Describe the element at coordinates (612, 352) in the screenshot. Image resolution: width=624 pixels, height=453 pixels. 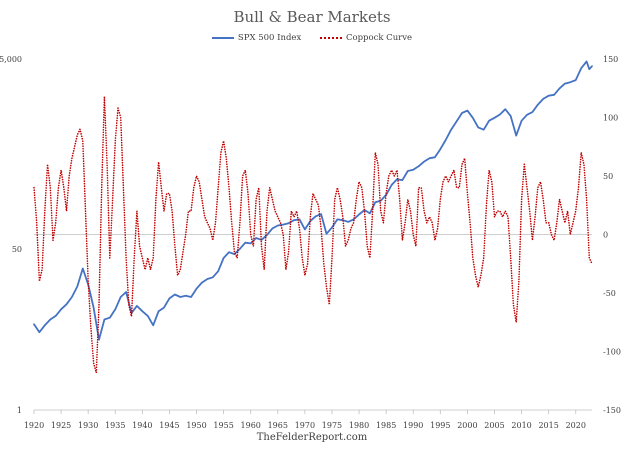
I see `y-right-tick-label: -100` at that location.